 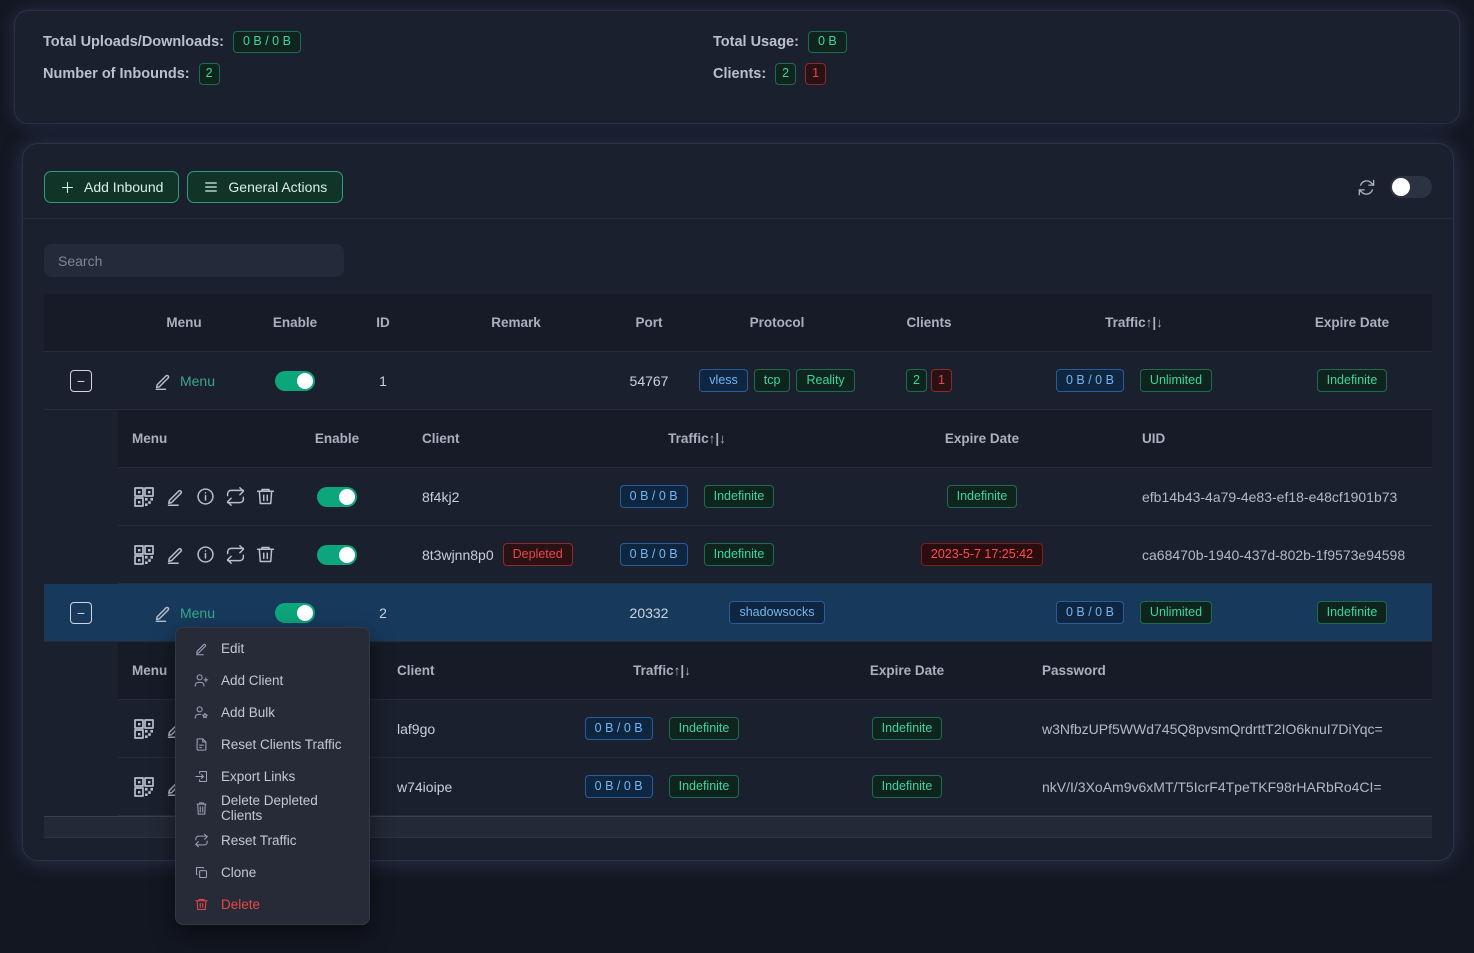 I want to click on number-of-inbounds: Number of Inbounds: 2, so click(x=378, y=74).